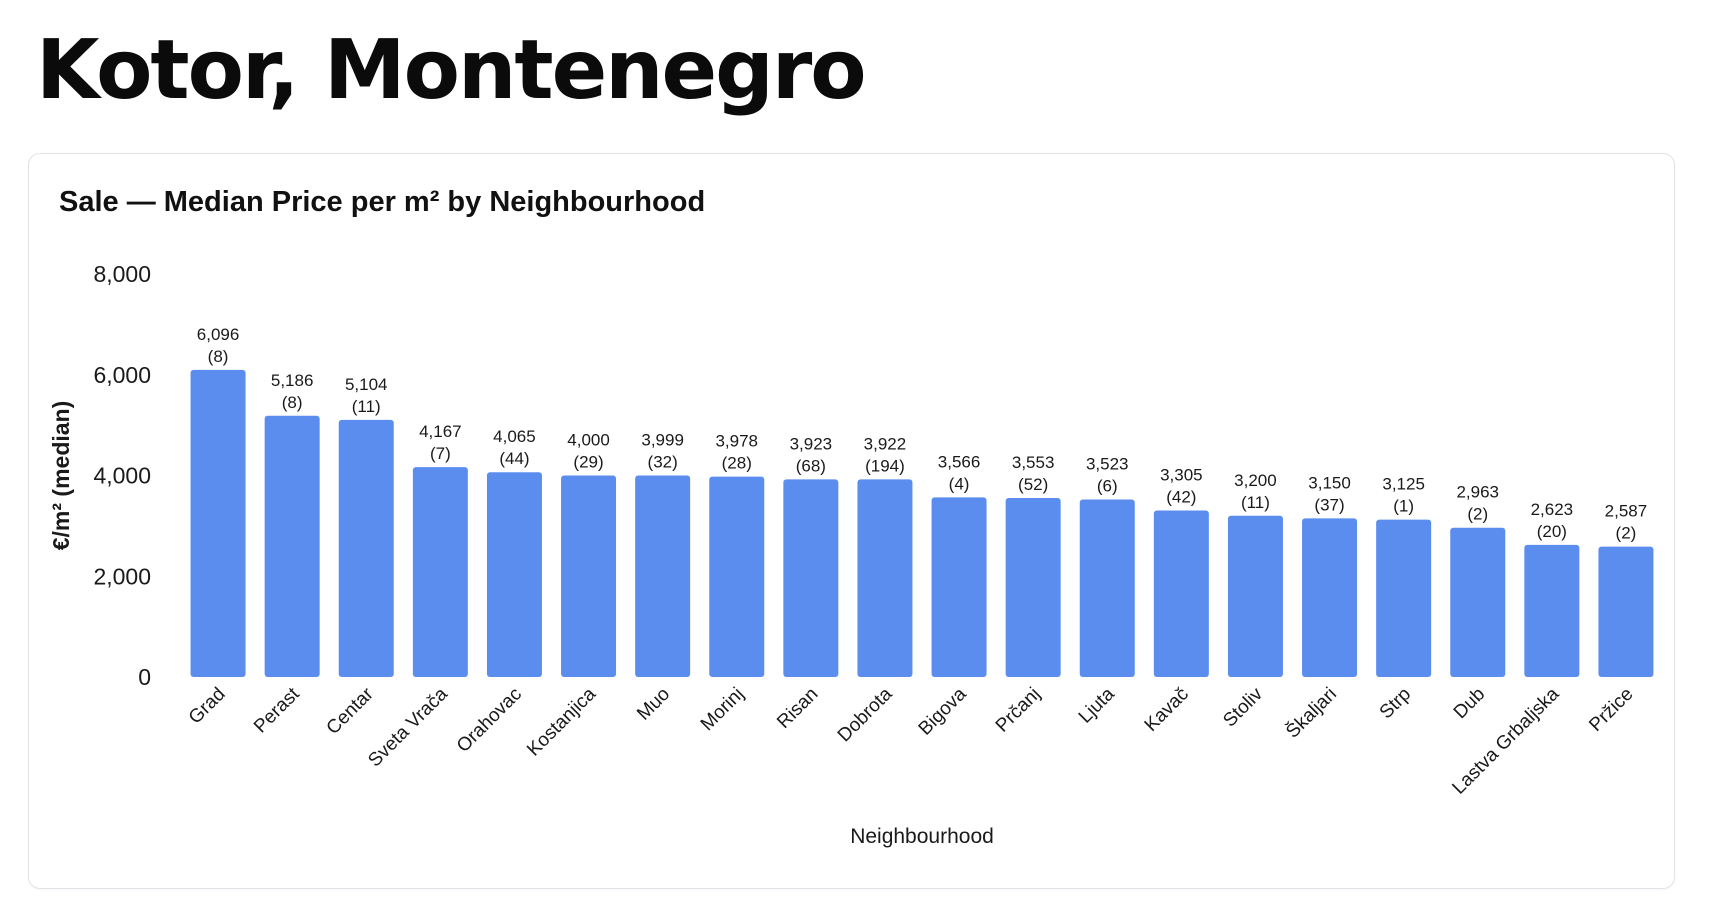  I want to click on y-tick-label: 8,000, so click(122, 274).